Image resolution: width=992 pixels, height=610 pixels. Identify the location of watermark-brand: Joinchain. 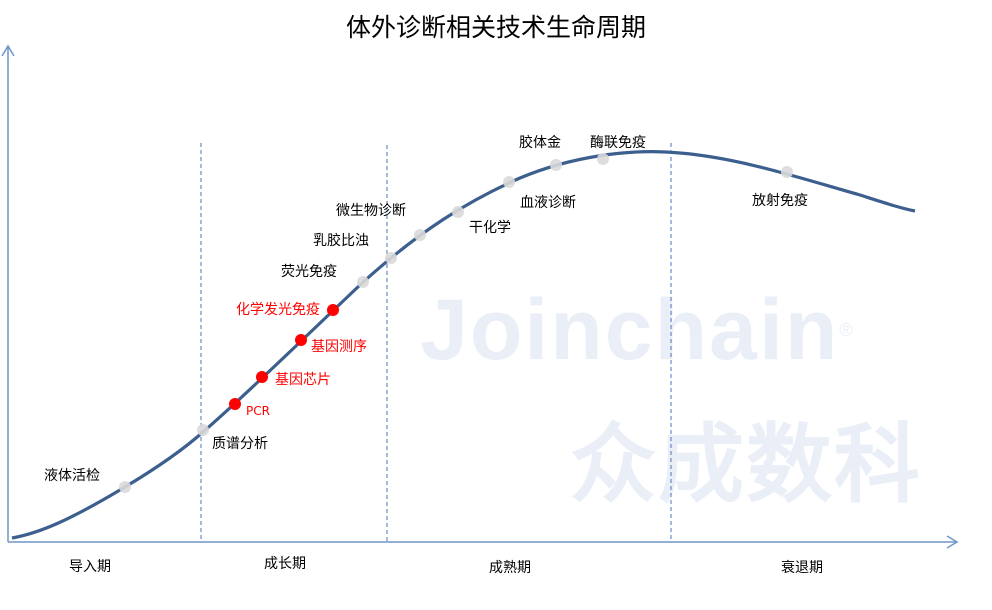
(630, 330).